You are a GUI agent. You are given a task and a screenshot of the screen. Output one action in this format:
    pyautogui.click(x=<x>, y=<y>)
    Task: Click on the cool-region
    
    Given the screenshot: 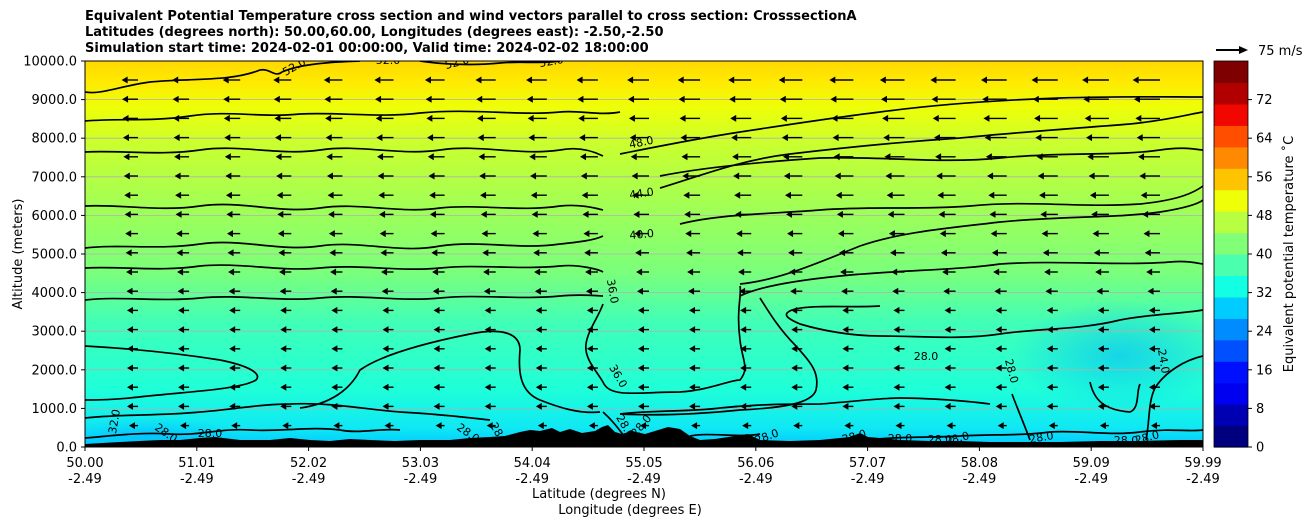 What is the action you would take?
    pyautogui.click(x=1106, y=355)
    